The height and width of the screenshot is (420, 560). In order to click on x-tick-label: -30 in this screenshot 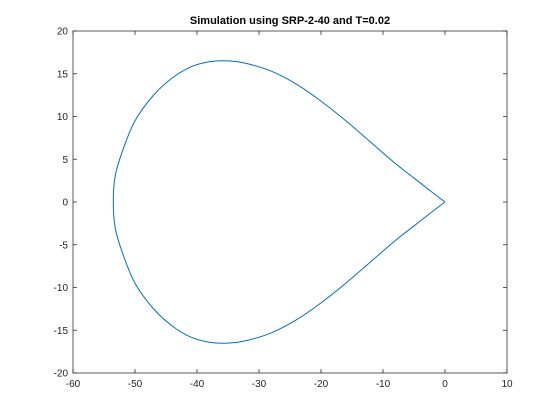, I will do `click(259, 384)`.